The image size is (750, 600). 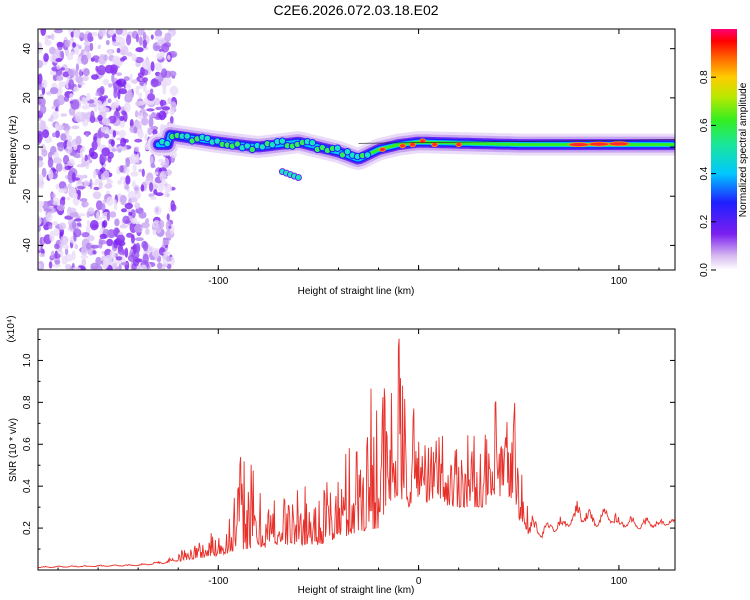 I want to click on spectrogram-ylabel: Frequency (Hz), so click(x=13, y=150).